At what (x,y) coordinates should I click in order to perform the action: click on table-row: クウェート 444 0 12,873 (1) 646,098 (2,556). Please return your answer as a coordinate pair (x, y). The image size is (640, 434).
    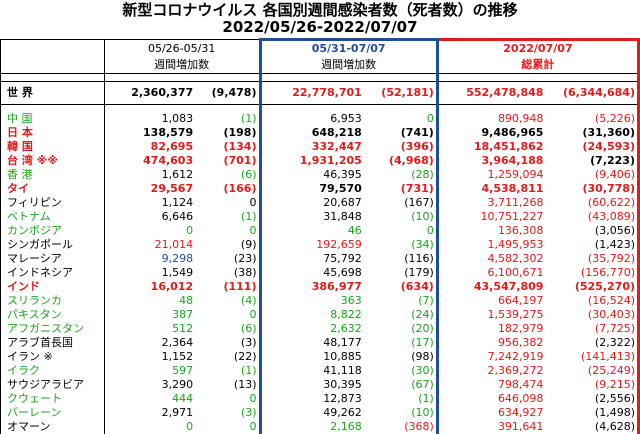
    Looking at the image, I should click on (320, 399).